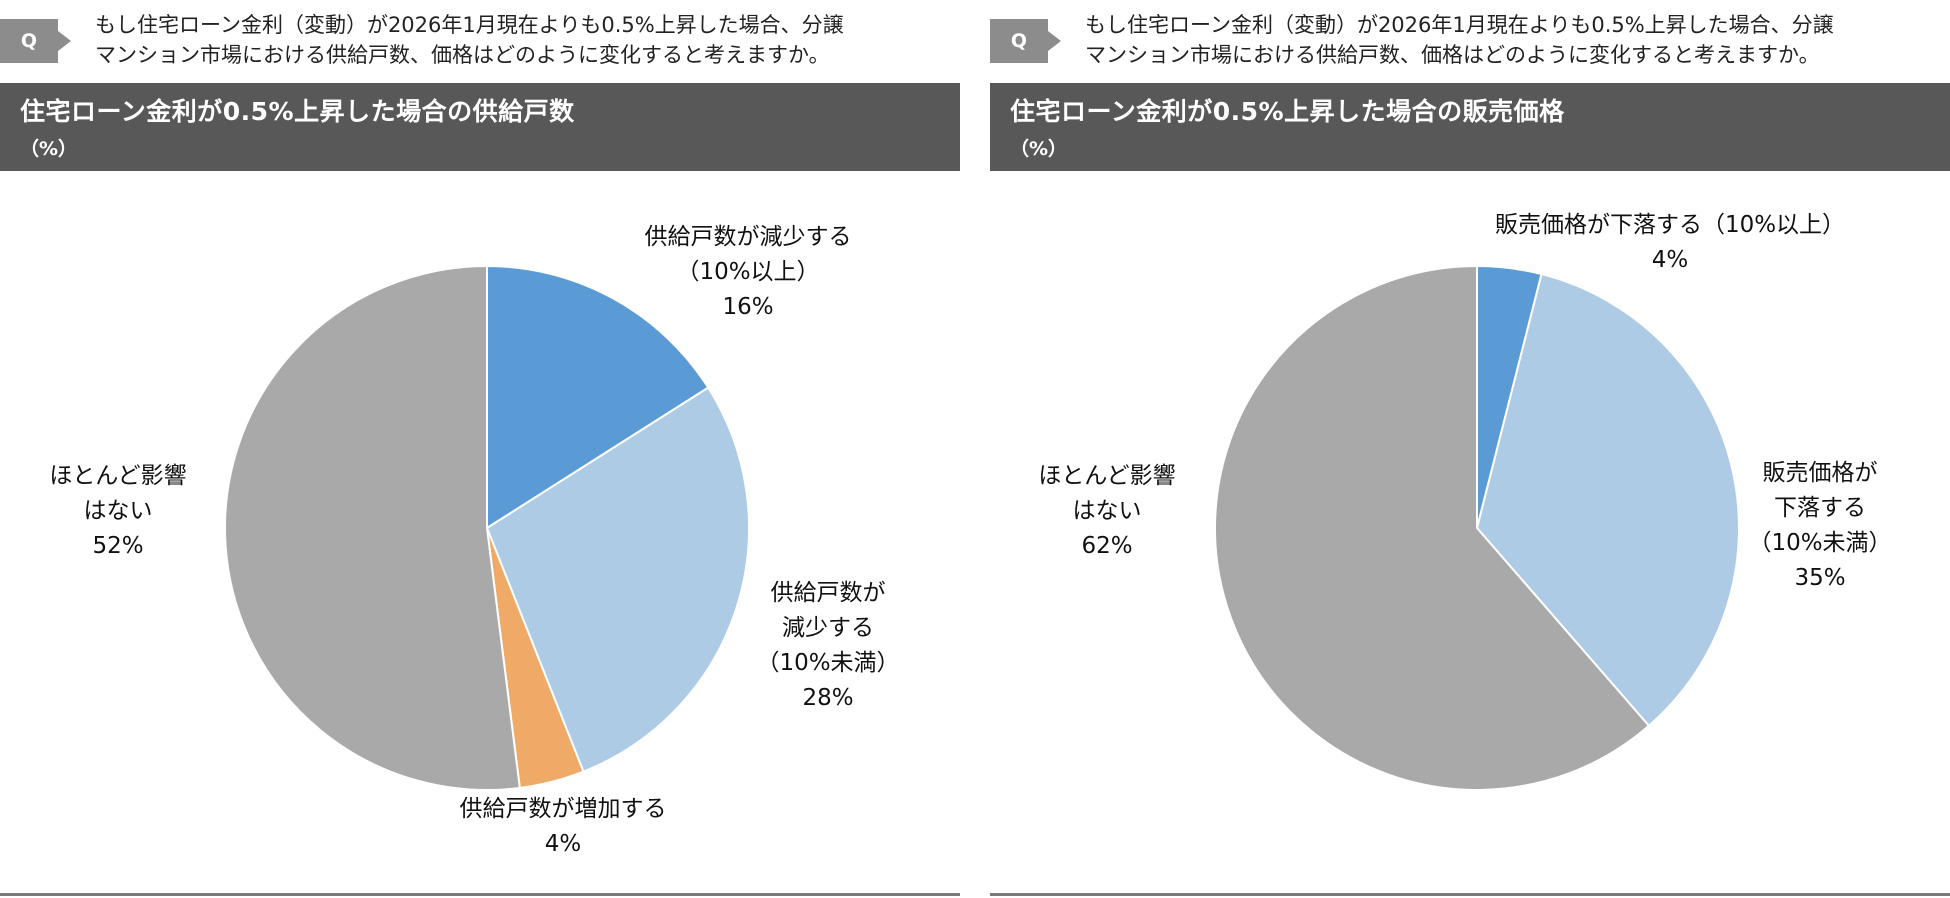  I want to click on slice-value-label: 28%, so click(827, 698).